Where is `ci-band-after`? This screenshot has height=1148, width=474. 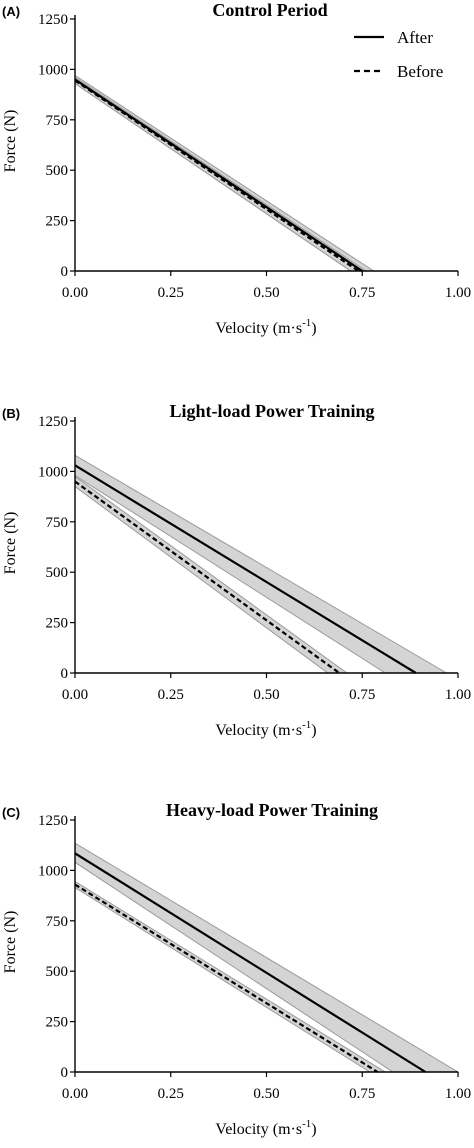 ci-band-after is located at coordinates (225, 173).